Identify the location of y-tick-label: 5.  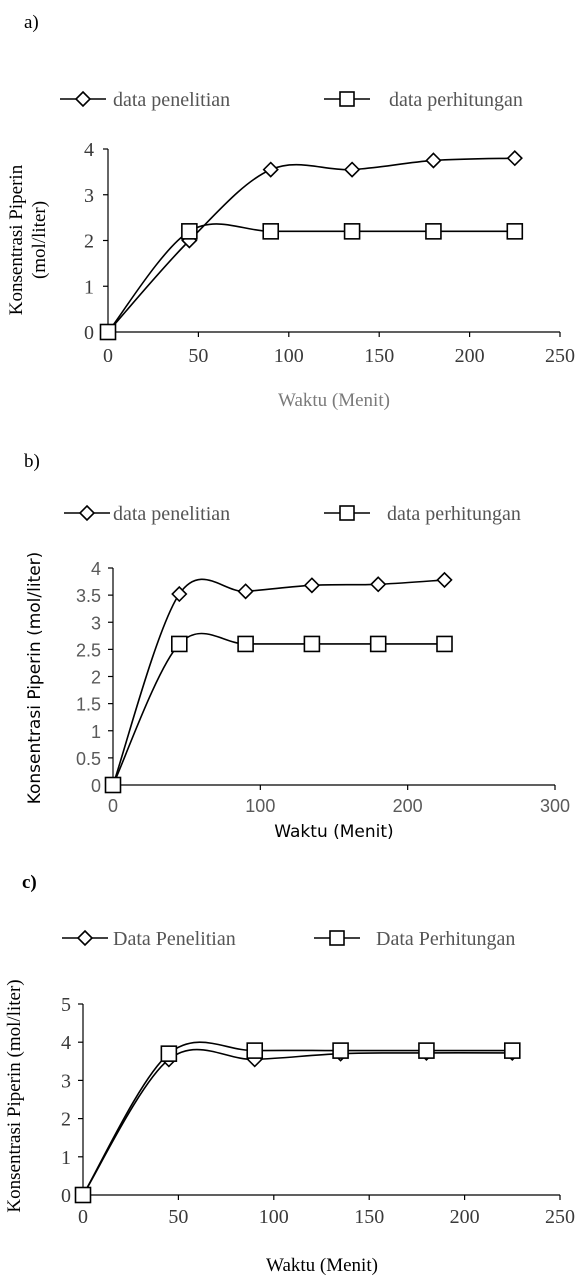
(66, 1005).